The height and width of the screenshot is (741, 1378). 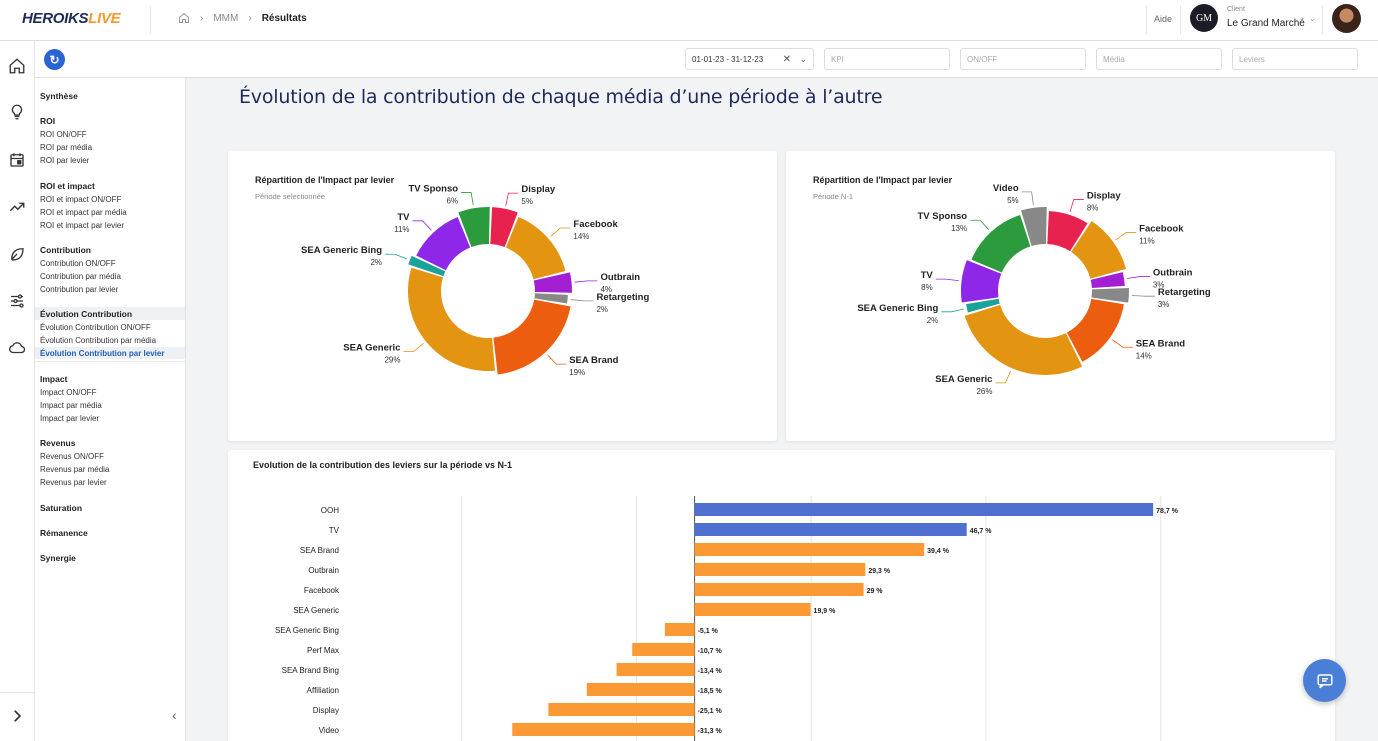 I want to click on menu-roi-levier: ROI par levier, so click(x=65, y=160).